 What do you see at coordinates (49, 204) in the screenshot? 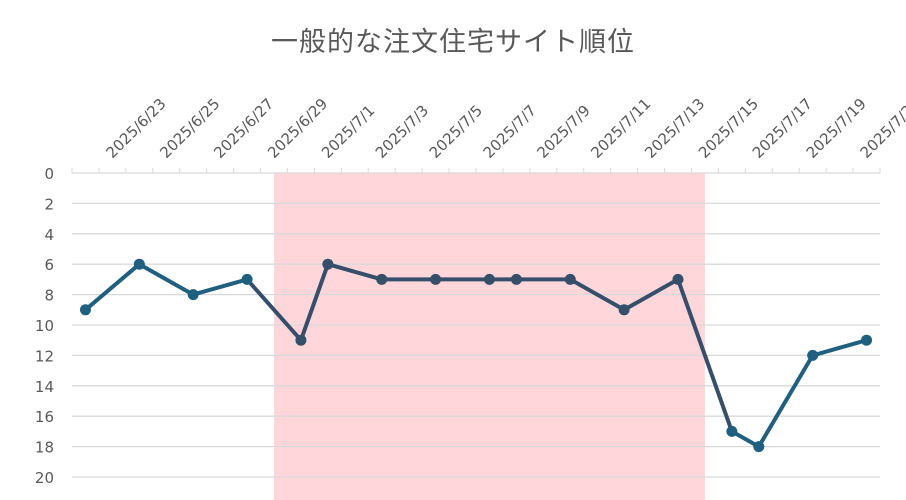
I see `y-tick-label: 2` at bounding box center [49, 204].